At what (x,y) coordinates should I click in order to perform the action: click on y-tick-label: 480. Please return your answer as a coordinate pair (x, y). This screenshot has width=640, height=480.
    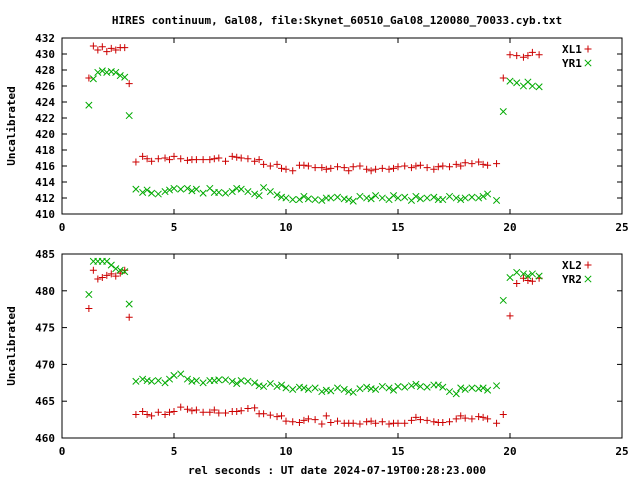
    Looking at the image, I should click on (45, 291).